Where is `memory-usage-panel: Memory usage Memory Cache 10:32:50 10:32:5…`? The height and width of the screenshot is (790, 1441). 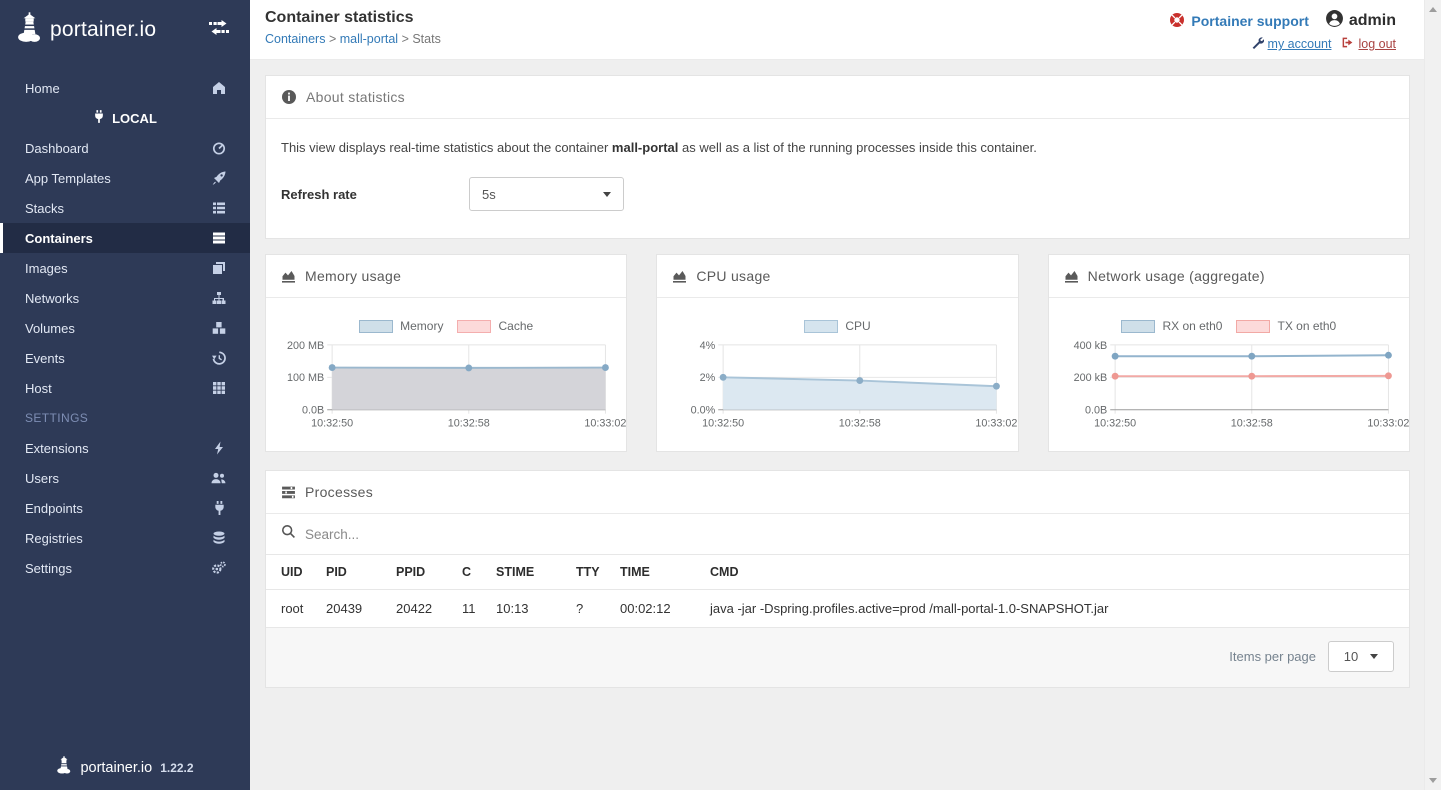
memory-usage-panel: Memory usage Memory Cache 10:32:50 10:32:5… is located at coordinates (446, 353).